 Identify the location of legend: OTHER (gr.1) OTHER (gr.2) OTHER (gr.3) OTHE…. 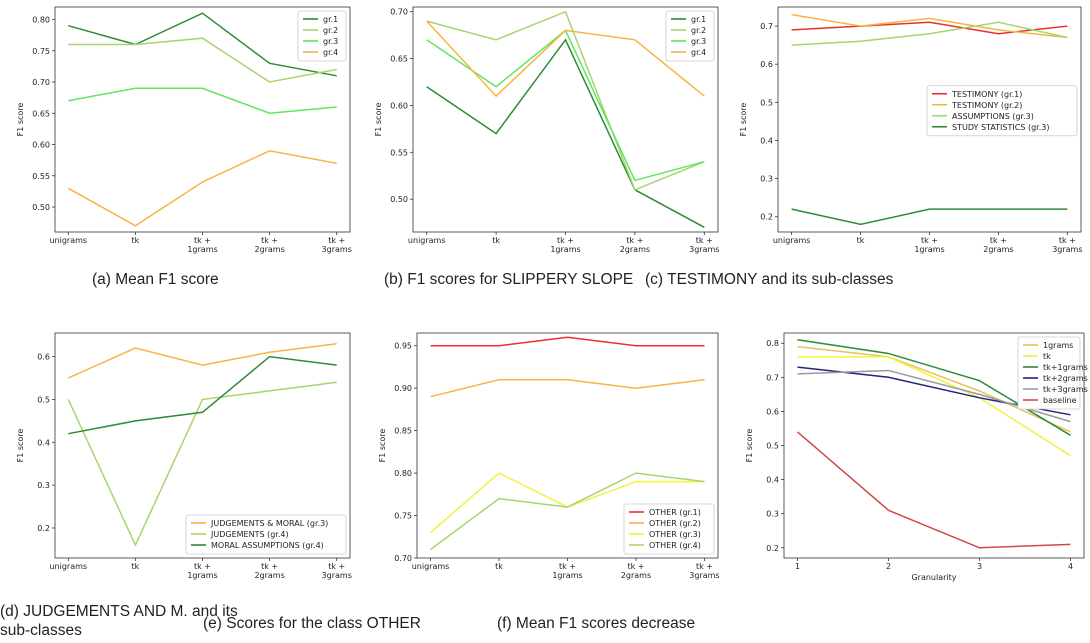
(669, 529).